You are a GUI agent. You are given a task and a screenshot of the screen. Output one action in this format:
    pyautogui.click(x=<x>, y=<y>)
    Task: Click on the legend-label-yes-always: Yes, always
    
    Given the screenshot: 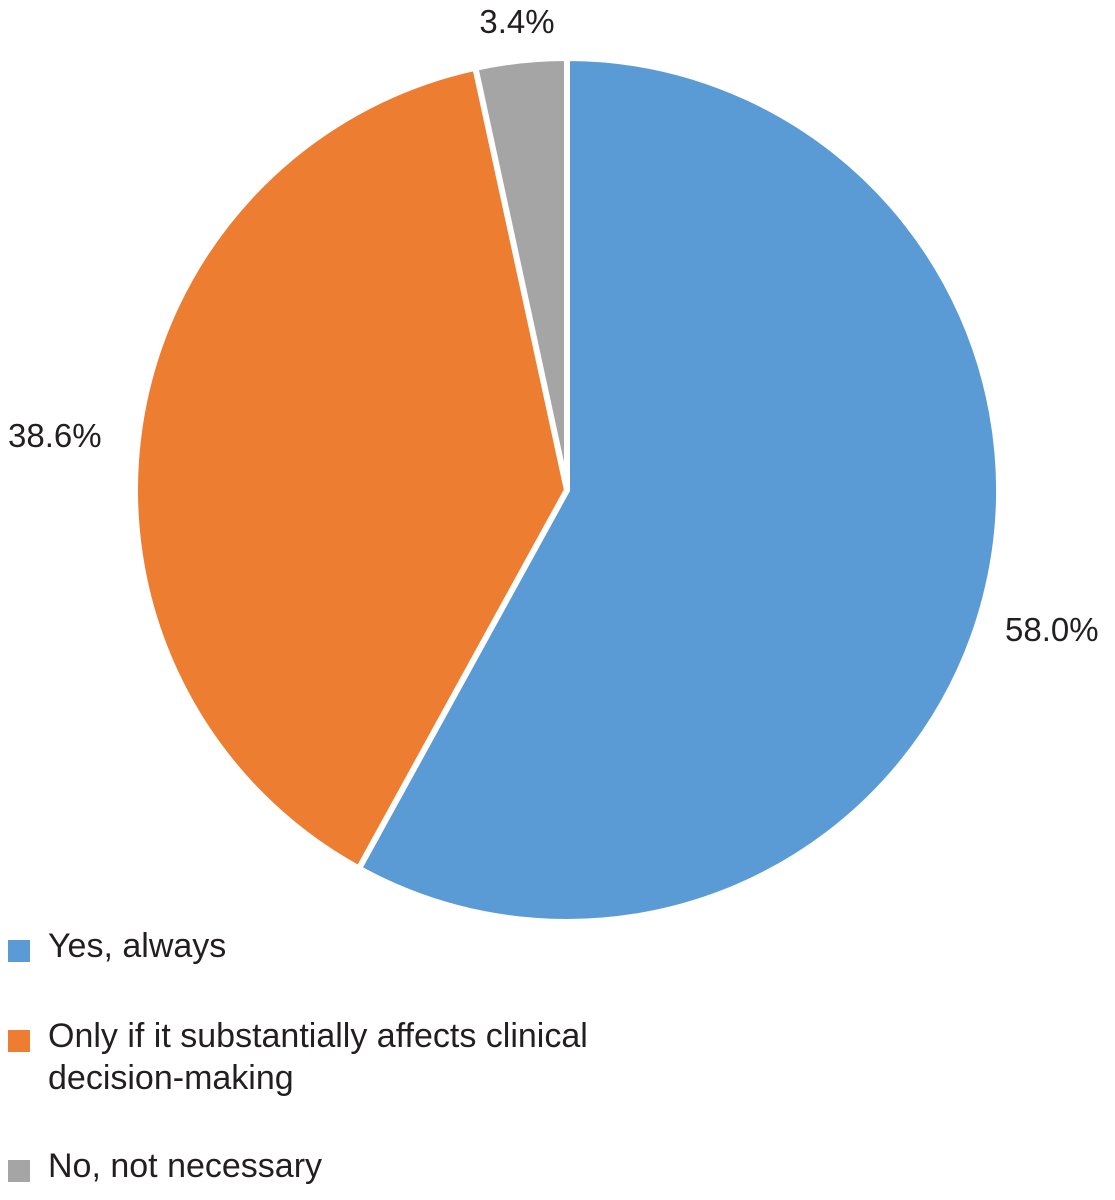 What is the action you would take?
    pyautogui.click(x=137, y=946)
    